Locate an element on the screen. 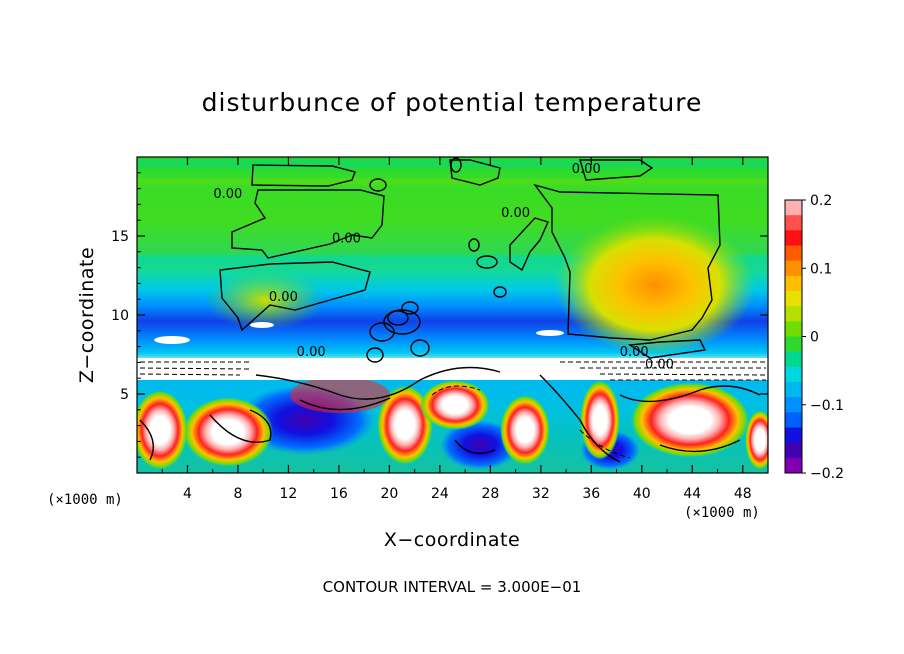 The width and height of the screenshot is (904, 654). x-axis-title: X−coordinate is located at coordinates (452, 540).